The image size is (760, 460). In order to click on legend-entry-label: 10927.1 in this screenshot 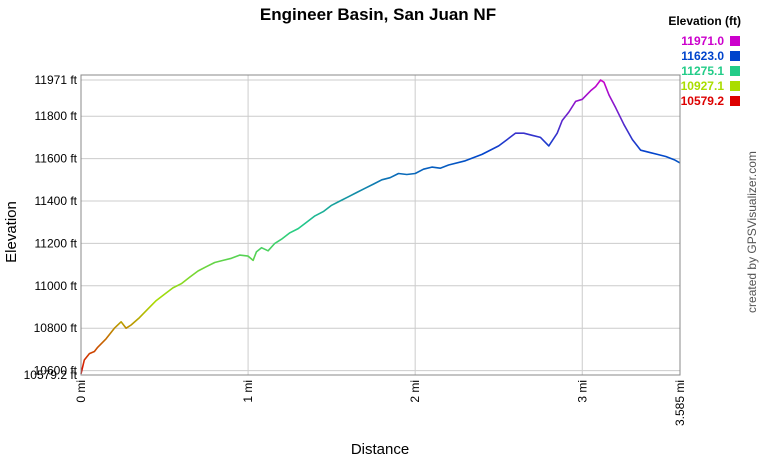, I will do `click(703, 86)`.